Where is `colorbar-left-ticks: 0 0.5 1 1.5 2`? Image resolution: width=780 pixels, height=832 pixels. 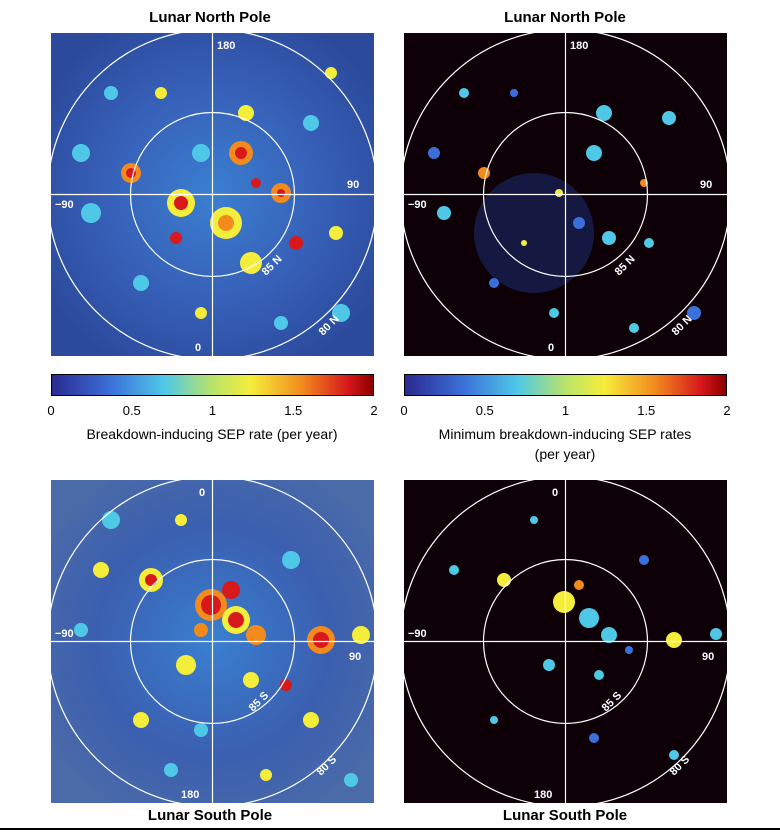
colorbar-left-ticks: 0 0.5 1 1.5 2 is located at coordinates (212, 412).